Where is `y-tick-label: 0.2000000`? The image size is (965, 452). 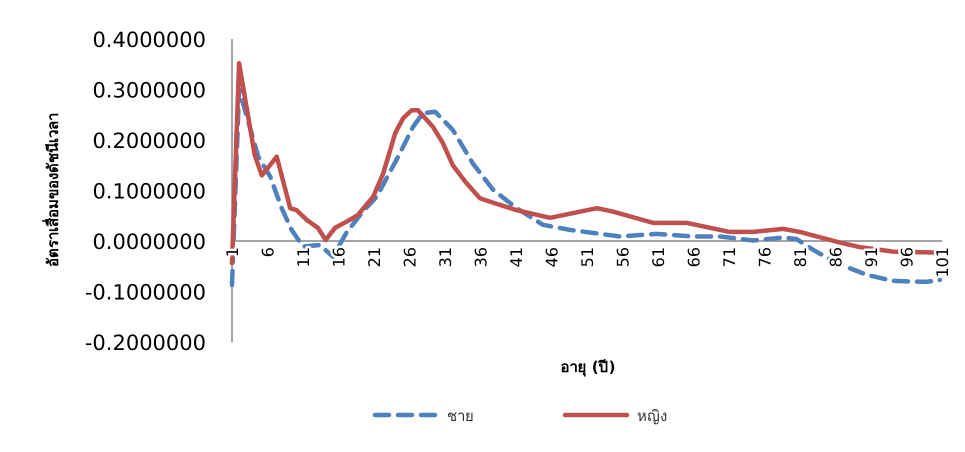
y-tick-label: 0.2000000 is located at coordinates (149, 141).